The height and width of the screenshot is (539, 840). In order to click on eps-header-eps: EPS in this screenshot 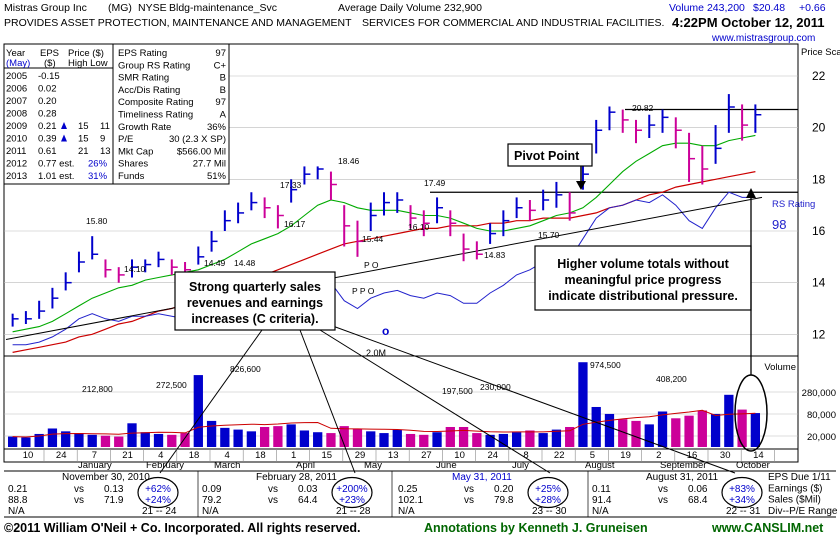, I will do `click(49, 53)`.